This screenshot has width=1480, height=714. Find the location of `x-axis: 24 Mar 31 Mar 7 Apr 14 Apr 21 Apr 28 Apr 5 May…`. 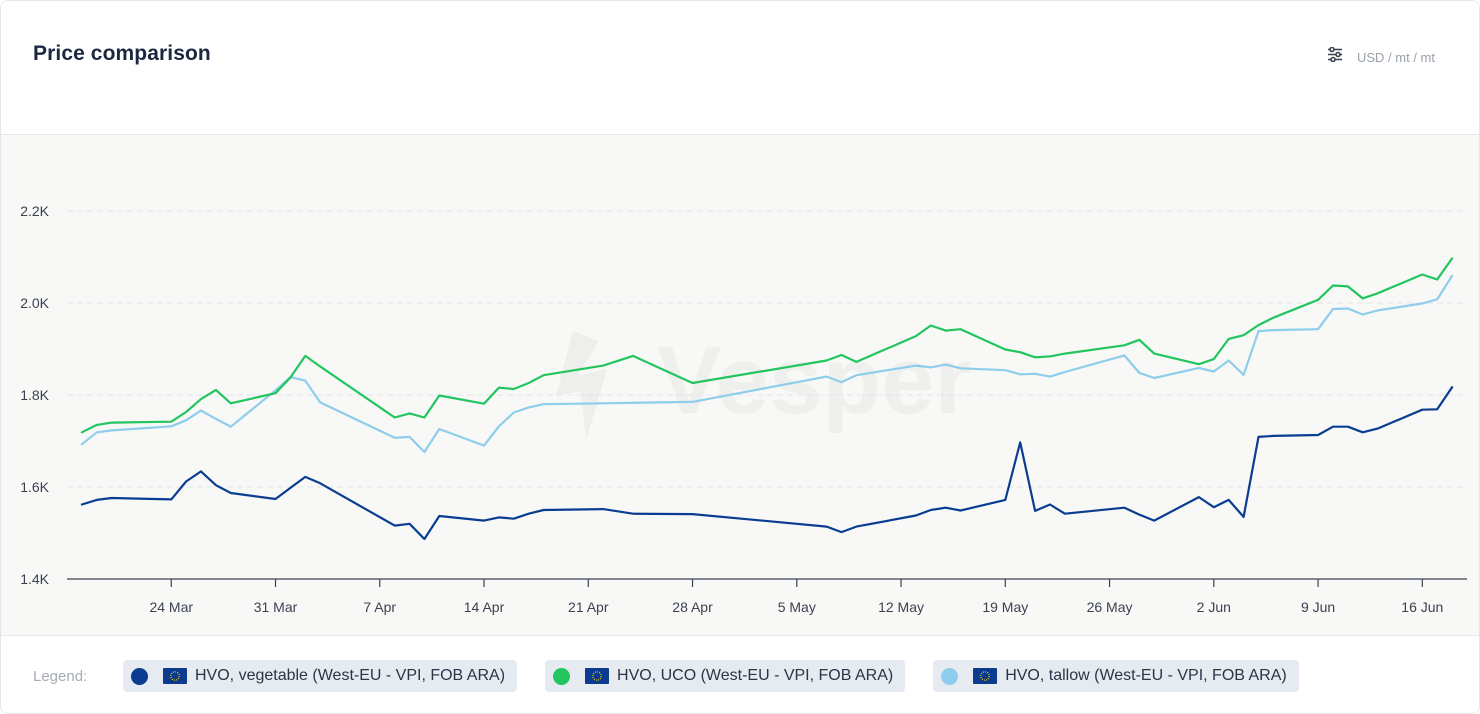

x-axis: 24 Mar 31 Mar 7 Apr 14 Apr 21 Apr 28 Apr 5 May… is located at coordinates (767, 596).